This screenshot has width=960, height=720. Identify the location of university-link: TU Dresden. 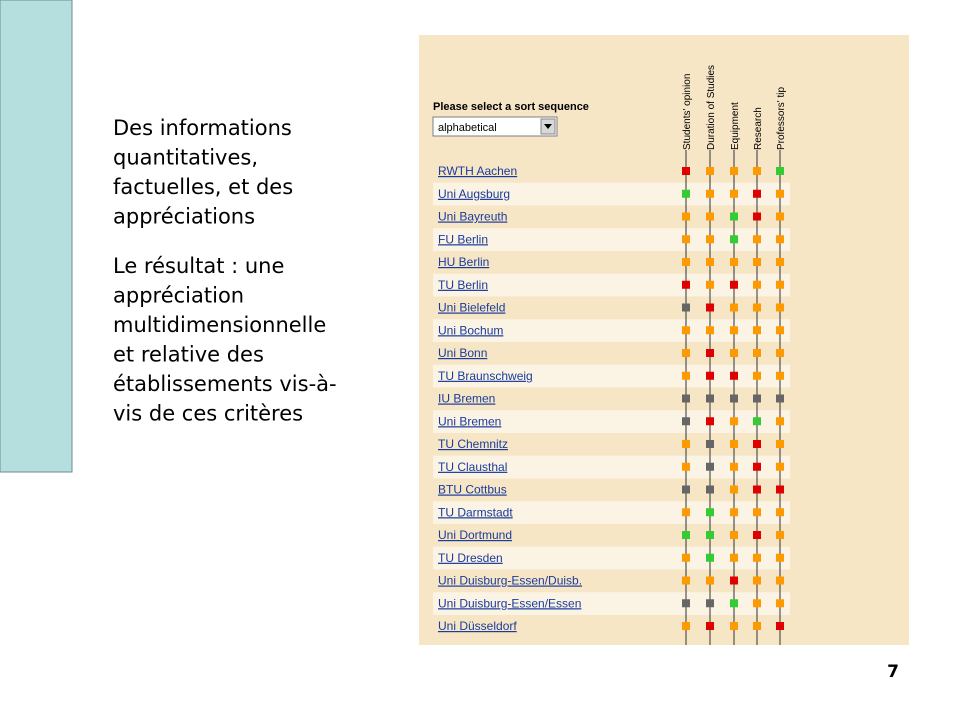
(470, 558).